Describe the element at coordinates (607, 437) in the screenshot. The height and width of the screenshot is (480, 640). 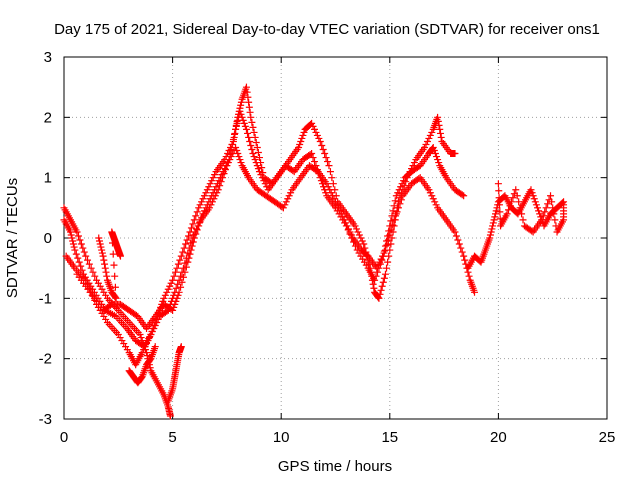
I see `x-tick-label: 25` at that location.